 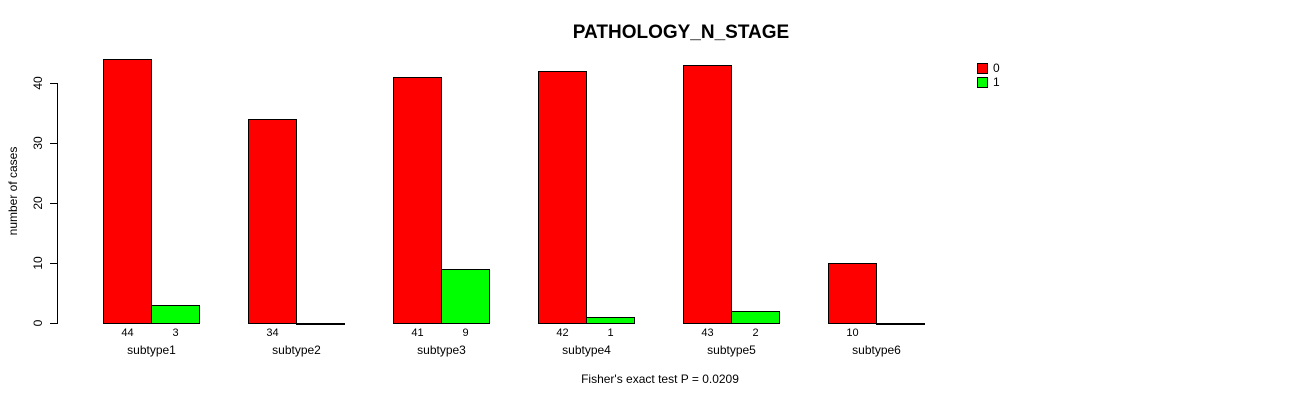 I want to click on fisher-test-annotation: Fisher's exact test P = 0.0209, so click(x=660, y=379).